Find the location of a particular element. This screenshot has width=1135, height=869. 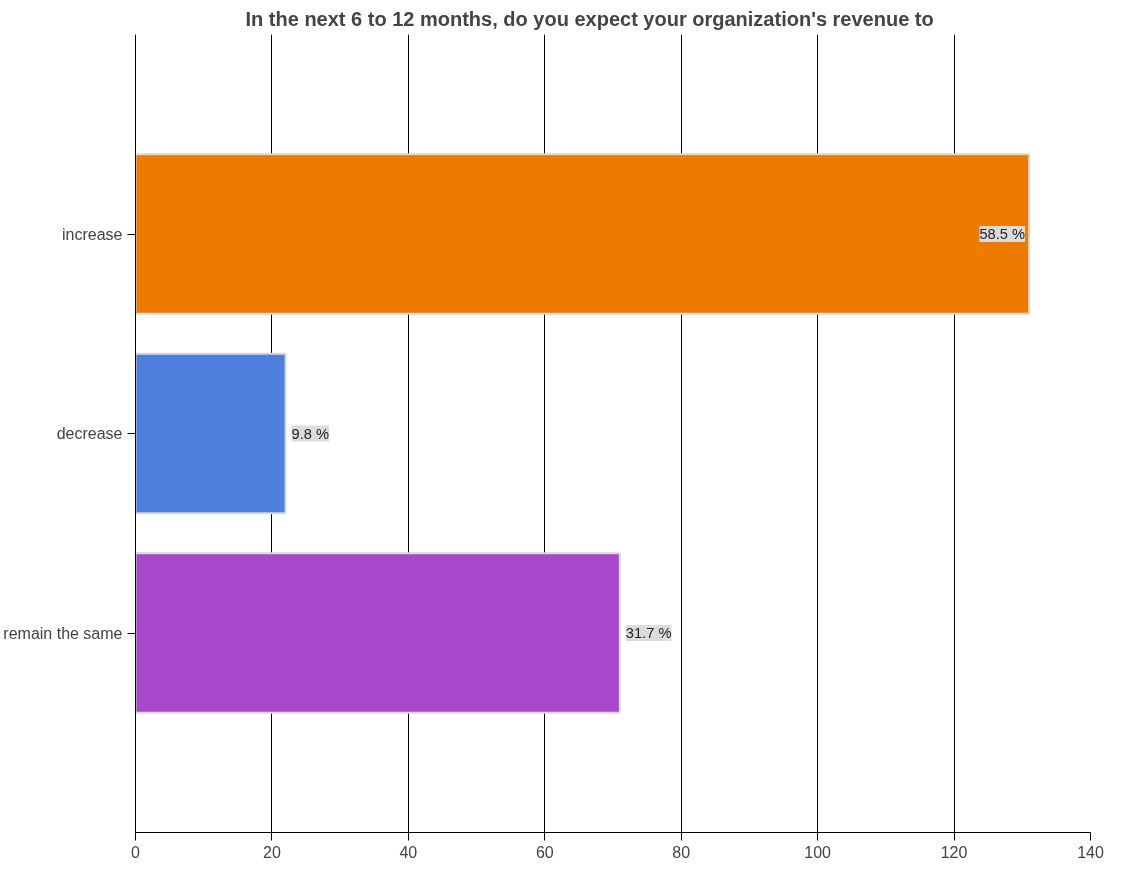

annotation: 58.5 % is located at coordinates (1002, 234).